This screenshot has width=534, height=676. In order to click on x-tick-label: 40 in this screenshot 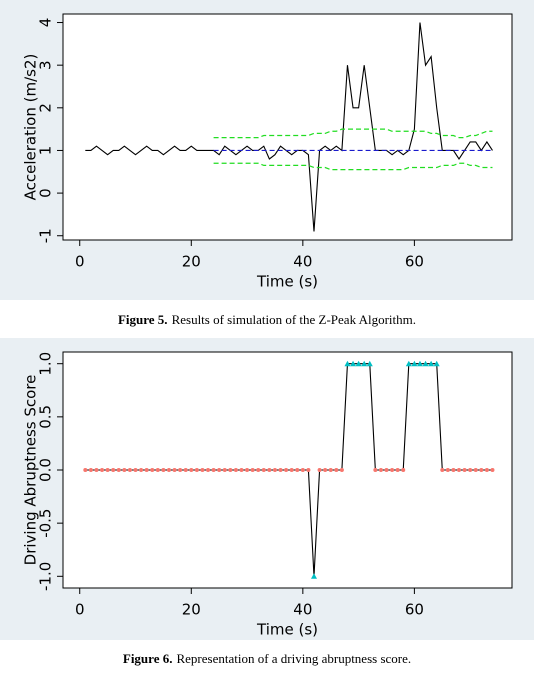, I will do `click(302, 262)`.